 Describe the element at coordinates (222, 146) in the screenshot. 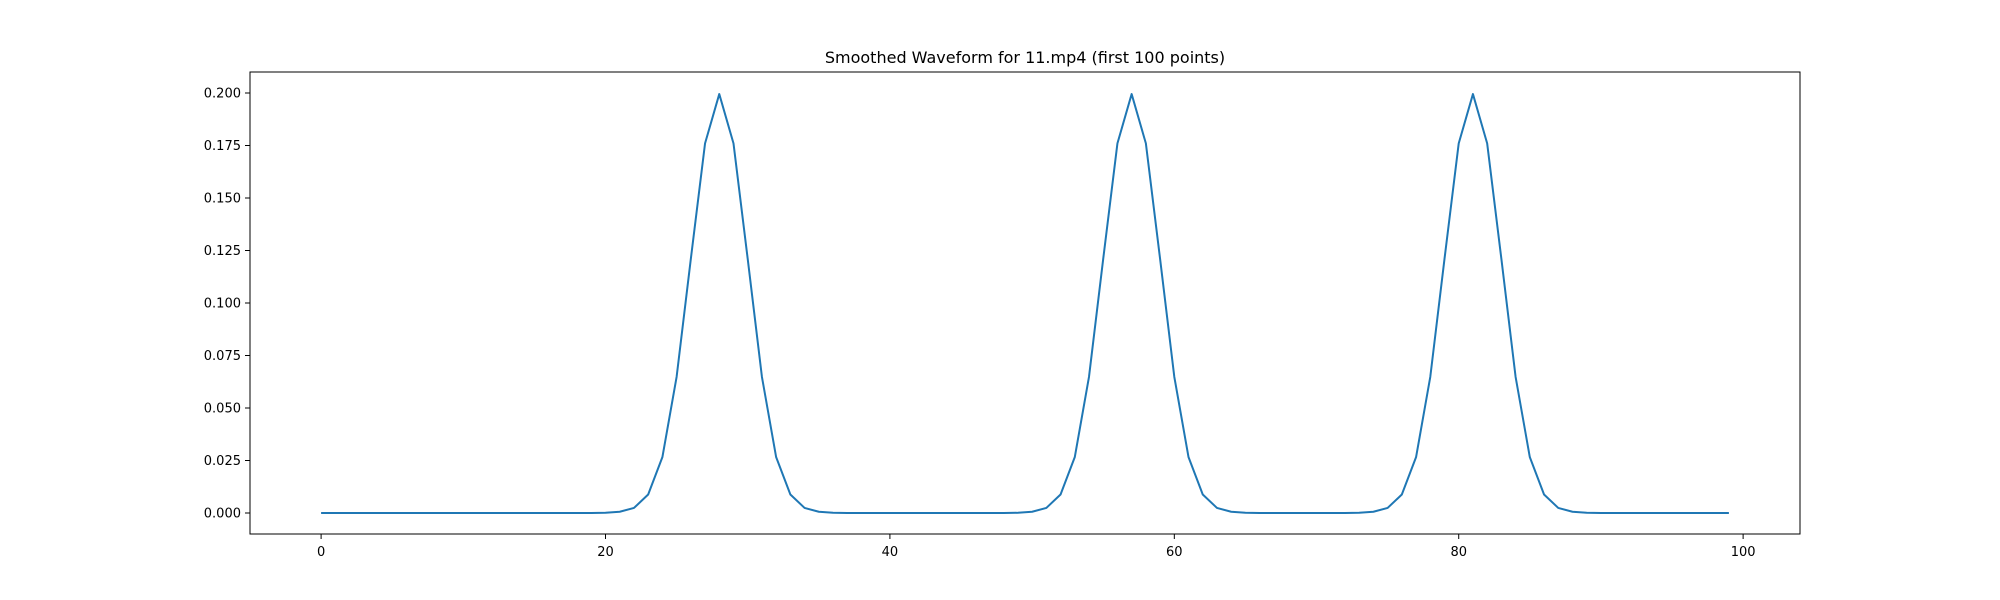

I see `y-tick-label: 0.175` at that location.